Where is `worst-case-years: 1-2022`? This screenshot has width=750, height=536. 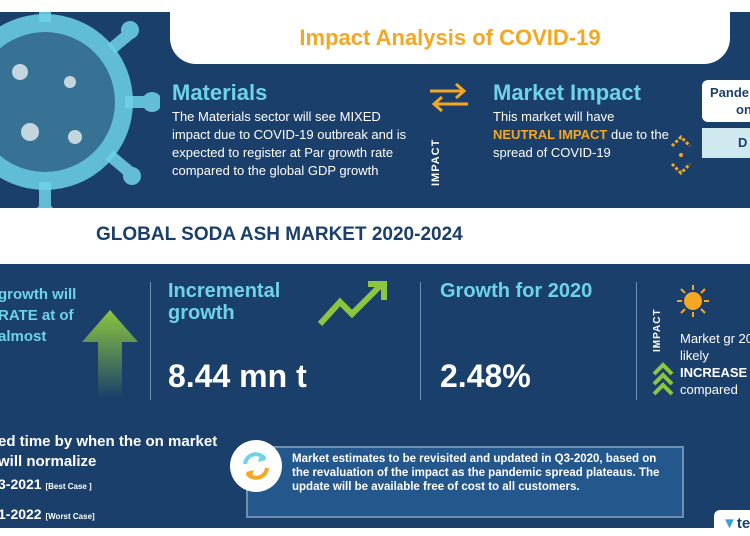
worst-case-years: 1-2022 is located at coordinates (21, 514).